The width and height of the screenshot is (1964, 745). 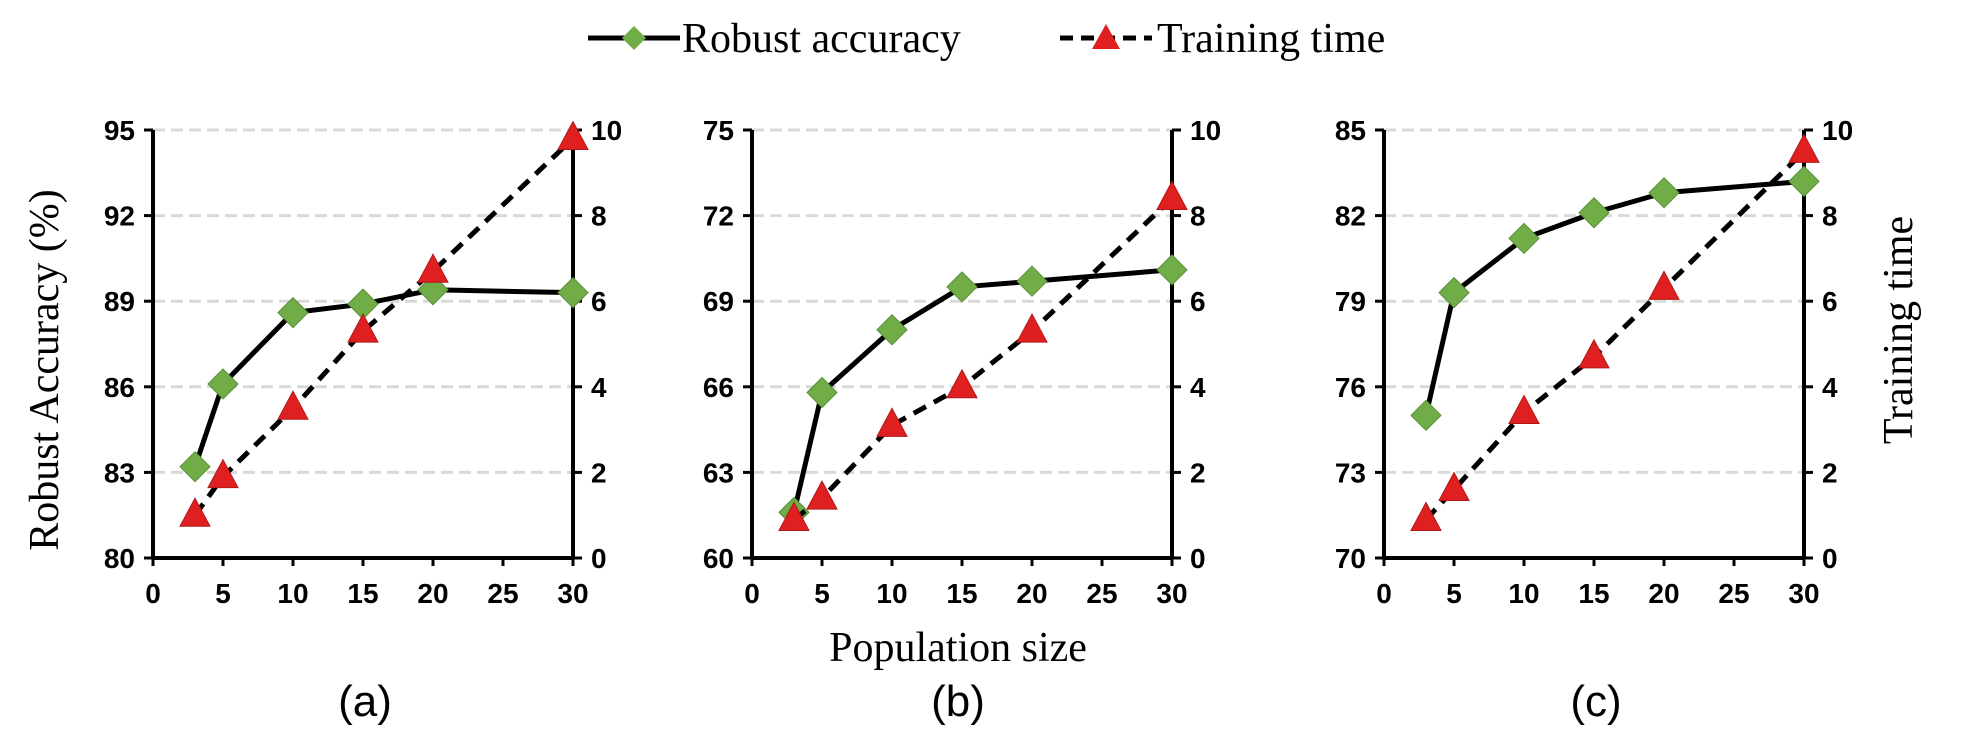 I want to click on right-tick-label-a-5: 10, so click(x=606, y=130).